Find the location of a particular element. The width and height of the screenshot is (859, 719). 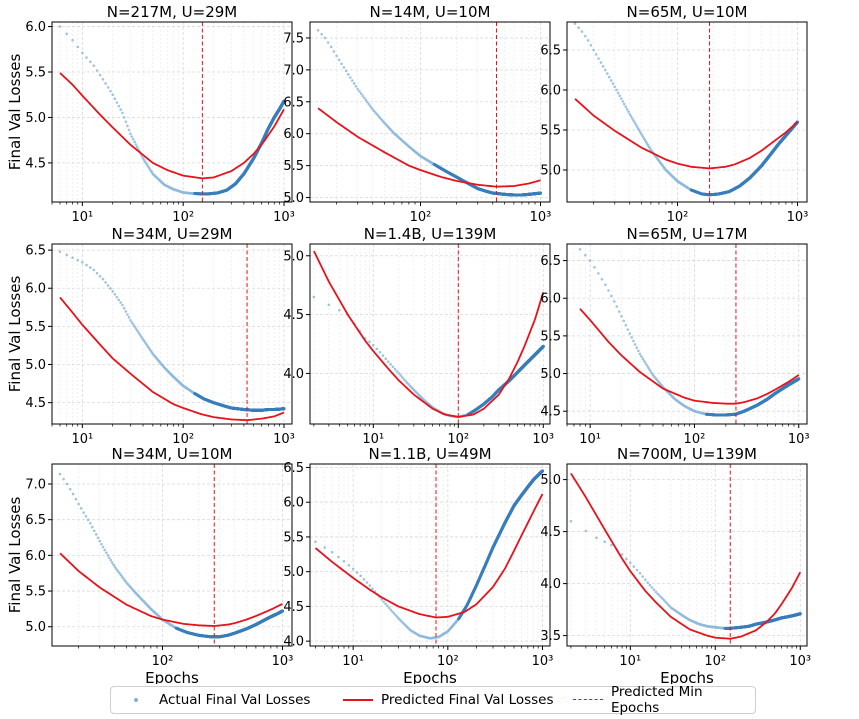

x-tick-label: 10¹ is located at coordinates (373, 439).